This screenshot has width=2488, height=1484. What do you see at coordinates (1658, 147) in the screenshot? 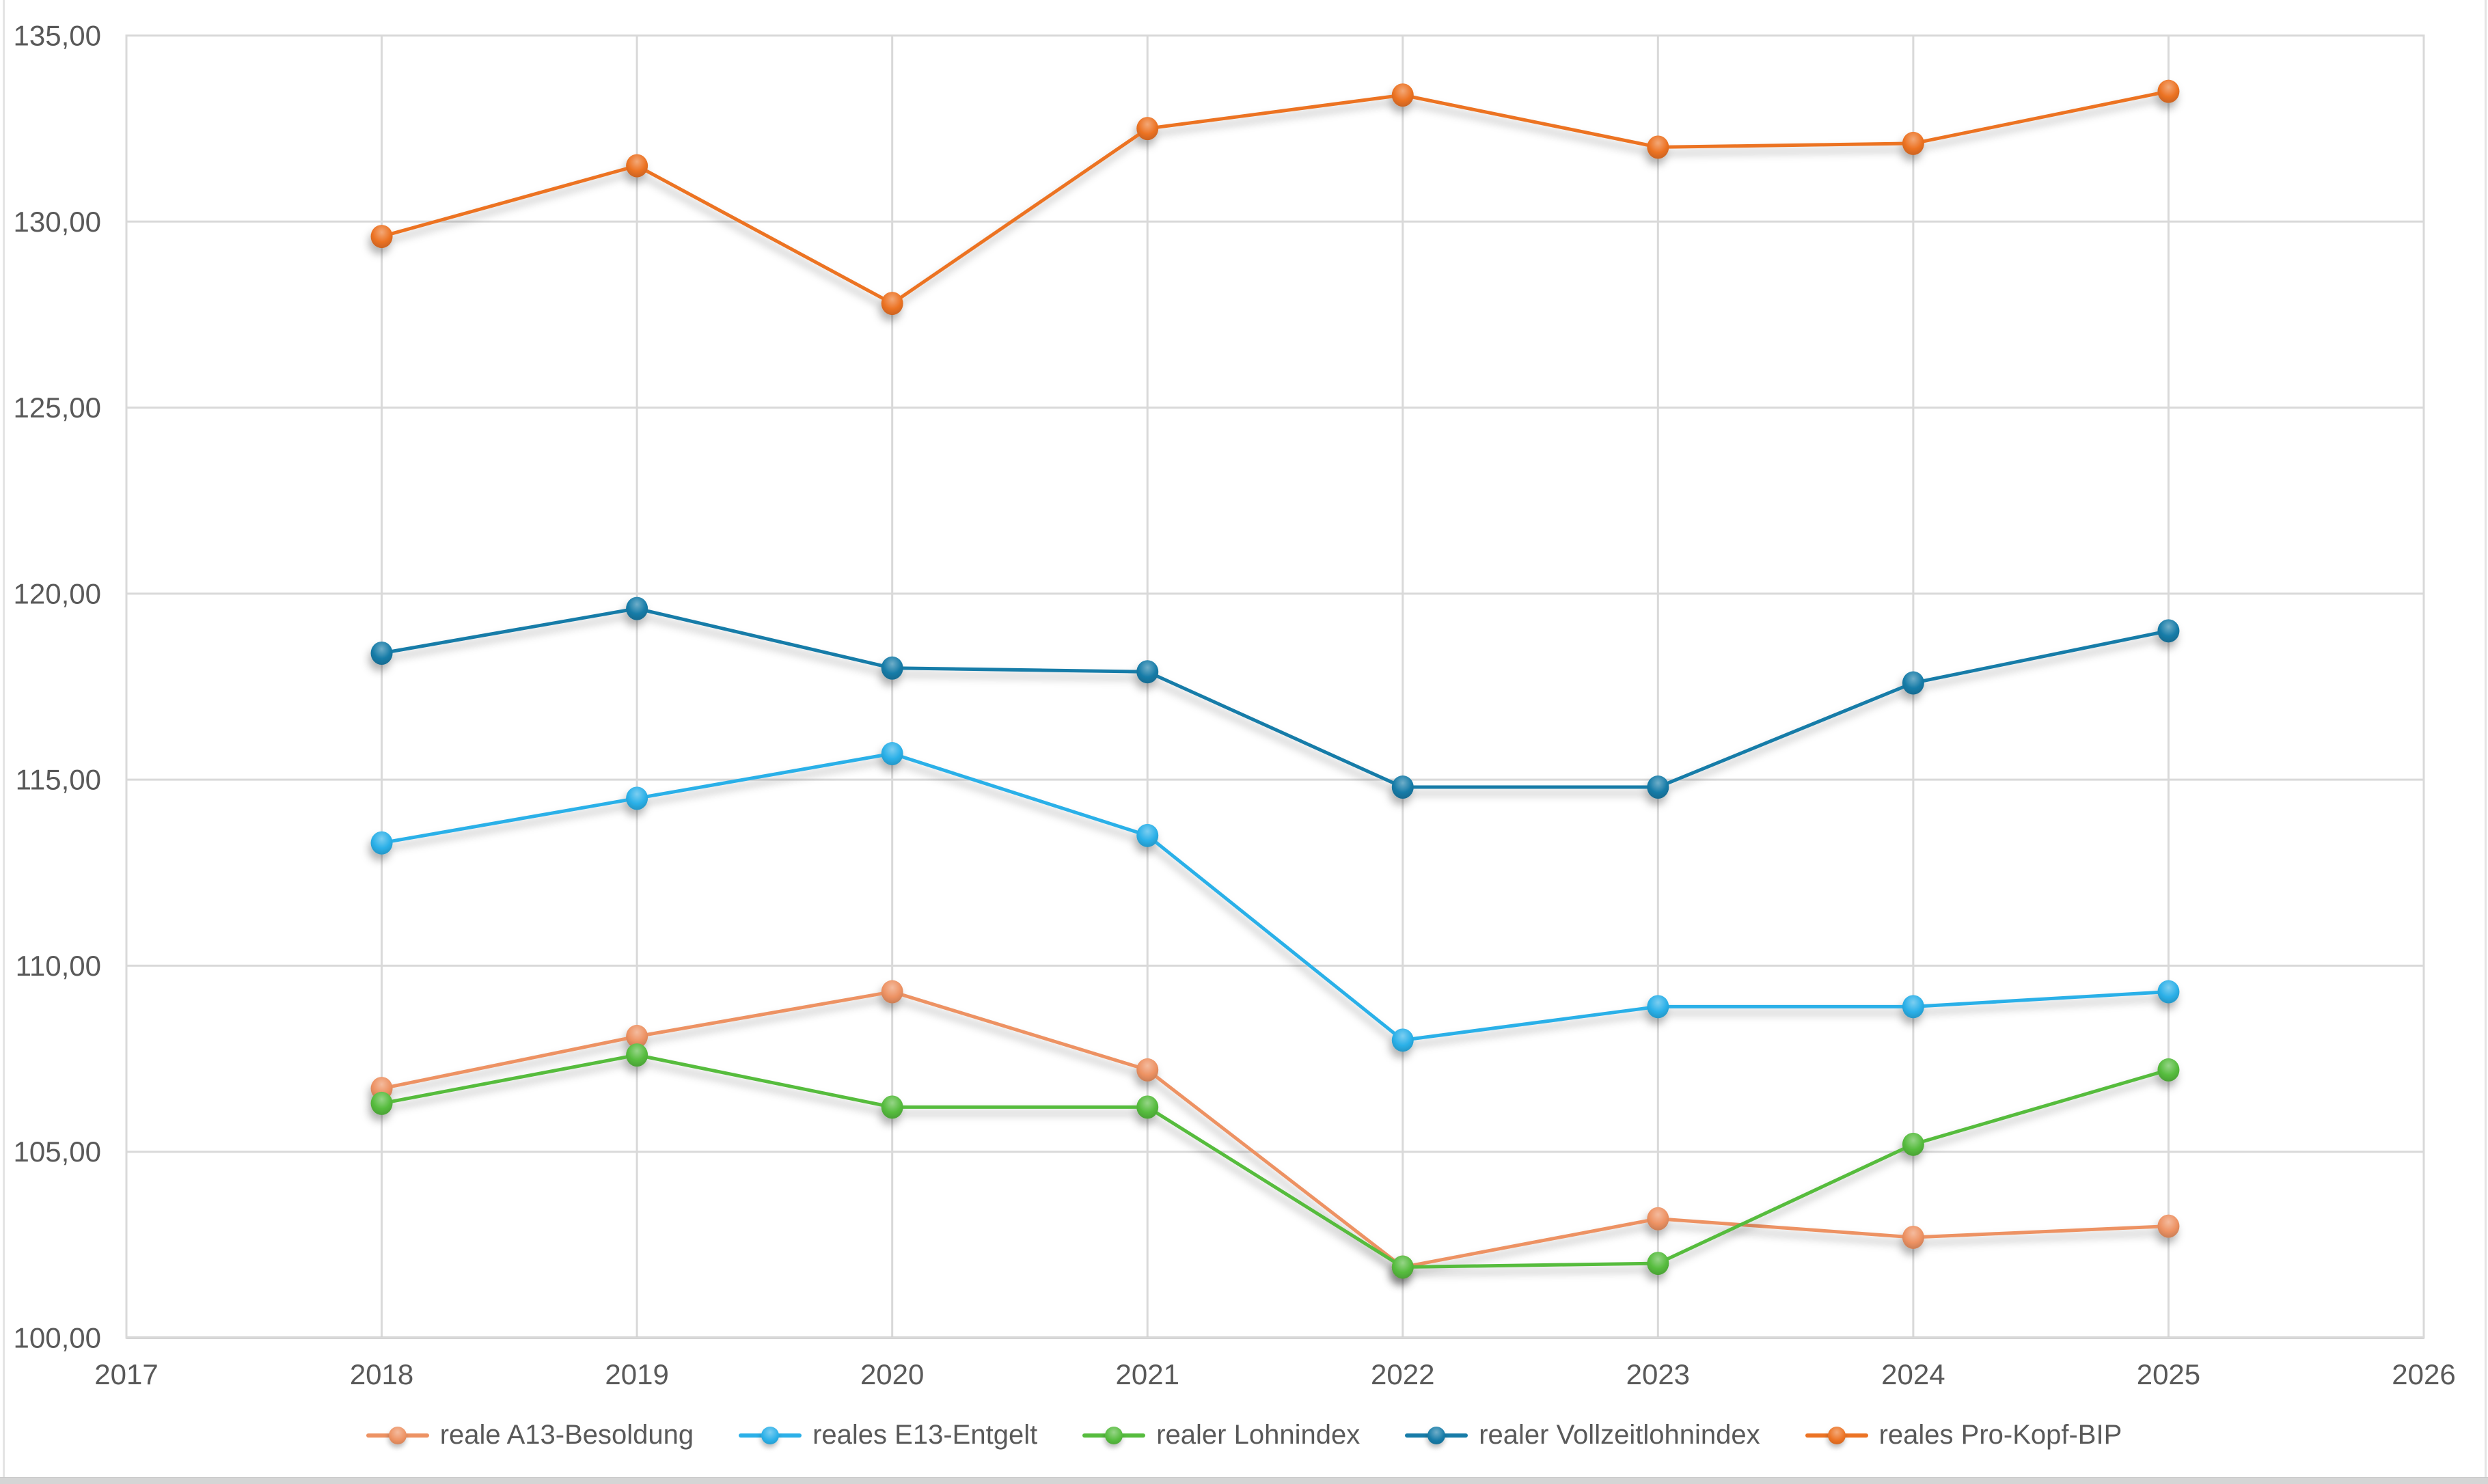
I see `data-point-reales-pro-kopf-bip-2023` at bounding box center [1658, 147].